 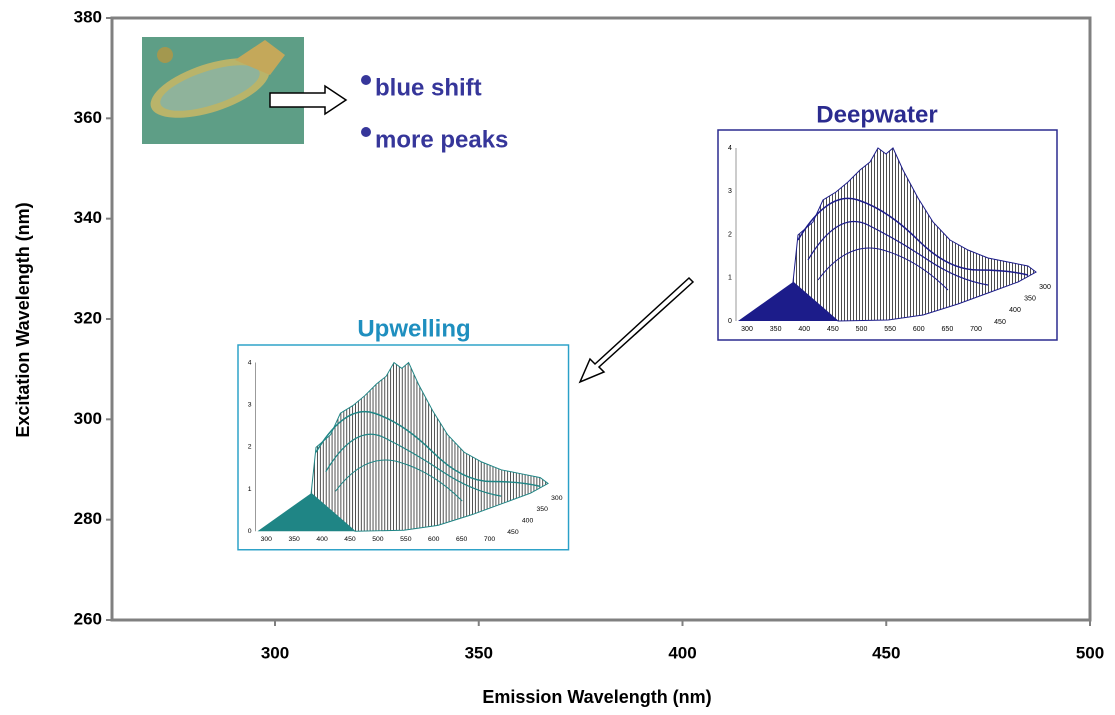 What do you see at coordinates (275, 652) in the screenshot?
I see `x-tick-label: 300` at bounding box center [275, 652].